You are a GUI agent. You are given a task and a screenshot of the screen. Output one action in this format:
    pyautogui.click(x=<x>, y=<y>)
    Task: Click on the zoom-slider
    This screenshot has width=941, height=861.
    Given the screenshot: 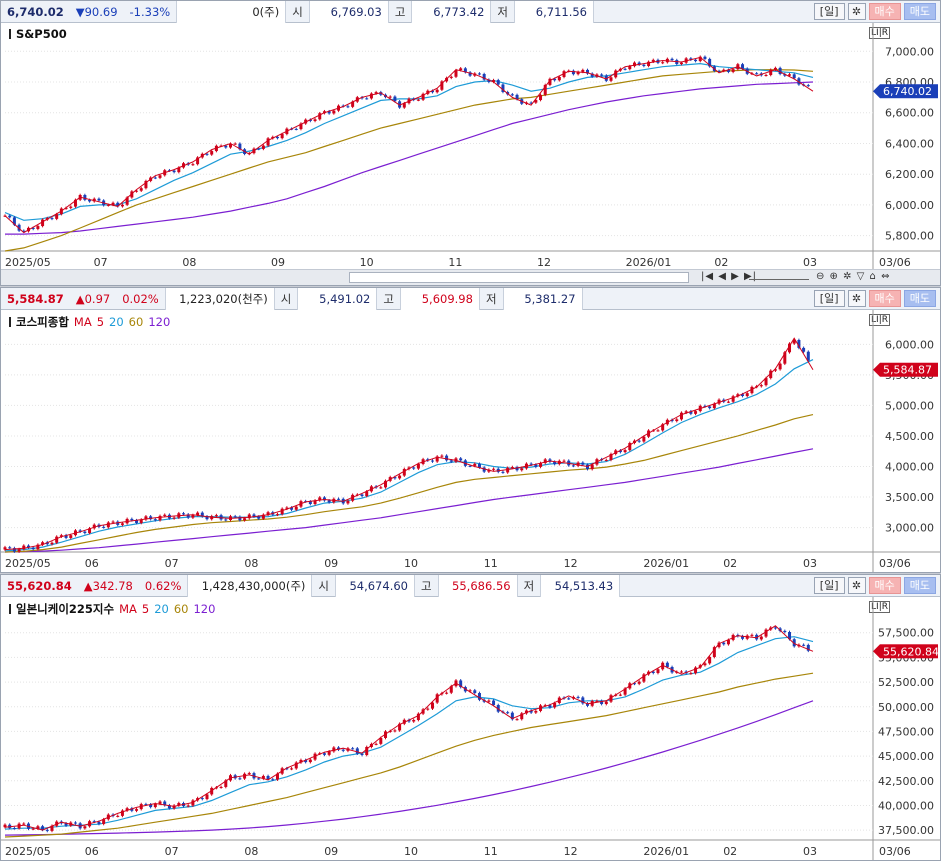 What is the action you would take?
    pyautogui.click(x=779, y=276)
    